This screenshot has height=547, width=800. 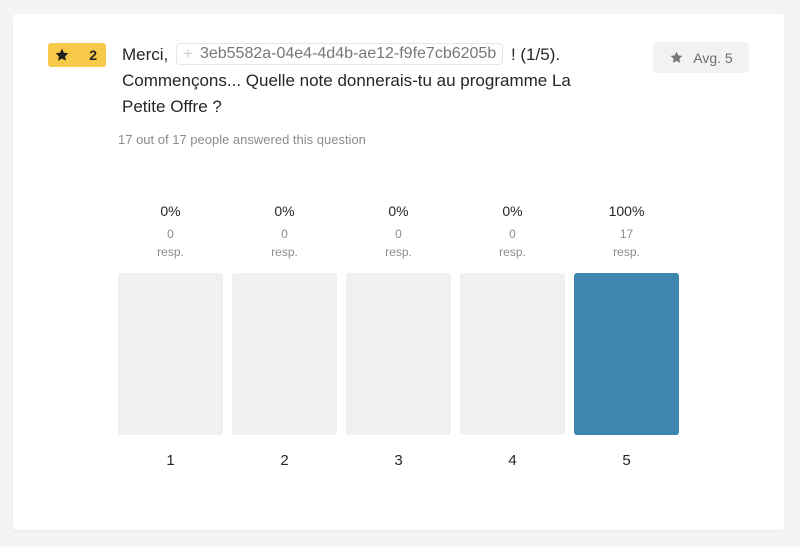 I want to click on count-label: 17, so click(x=627, y=234).